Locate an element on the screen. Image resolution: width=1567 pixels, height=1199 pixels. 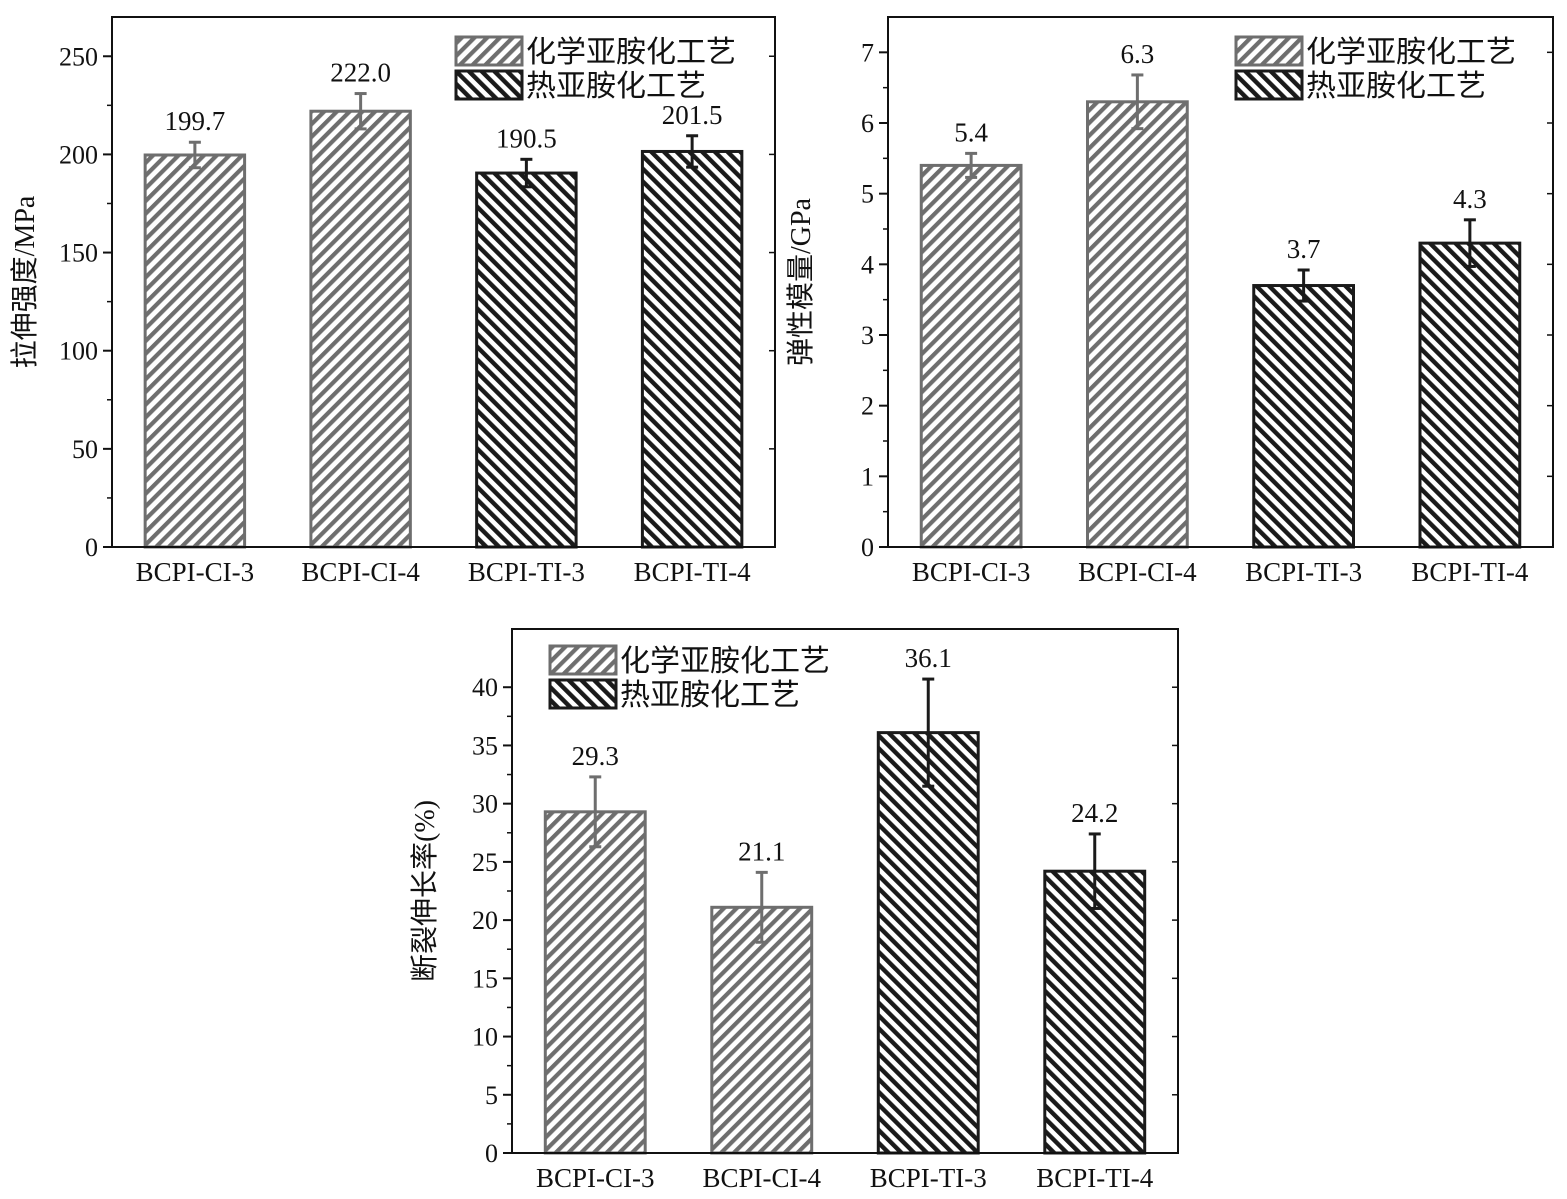
y-tick-label: 250 is located at coordinates (78, 56).